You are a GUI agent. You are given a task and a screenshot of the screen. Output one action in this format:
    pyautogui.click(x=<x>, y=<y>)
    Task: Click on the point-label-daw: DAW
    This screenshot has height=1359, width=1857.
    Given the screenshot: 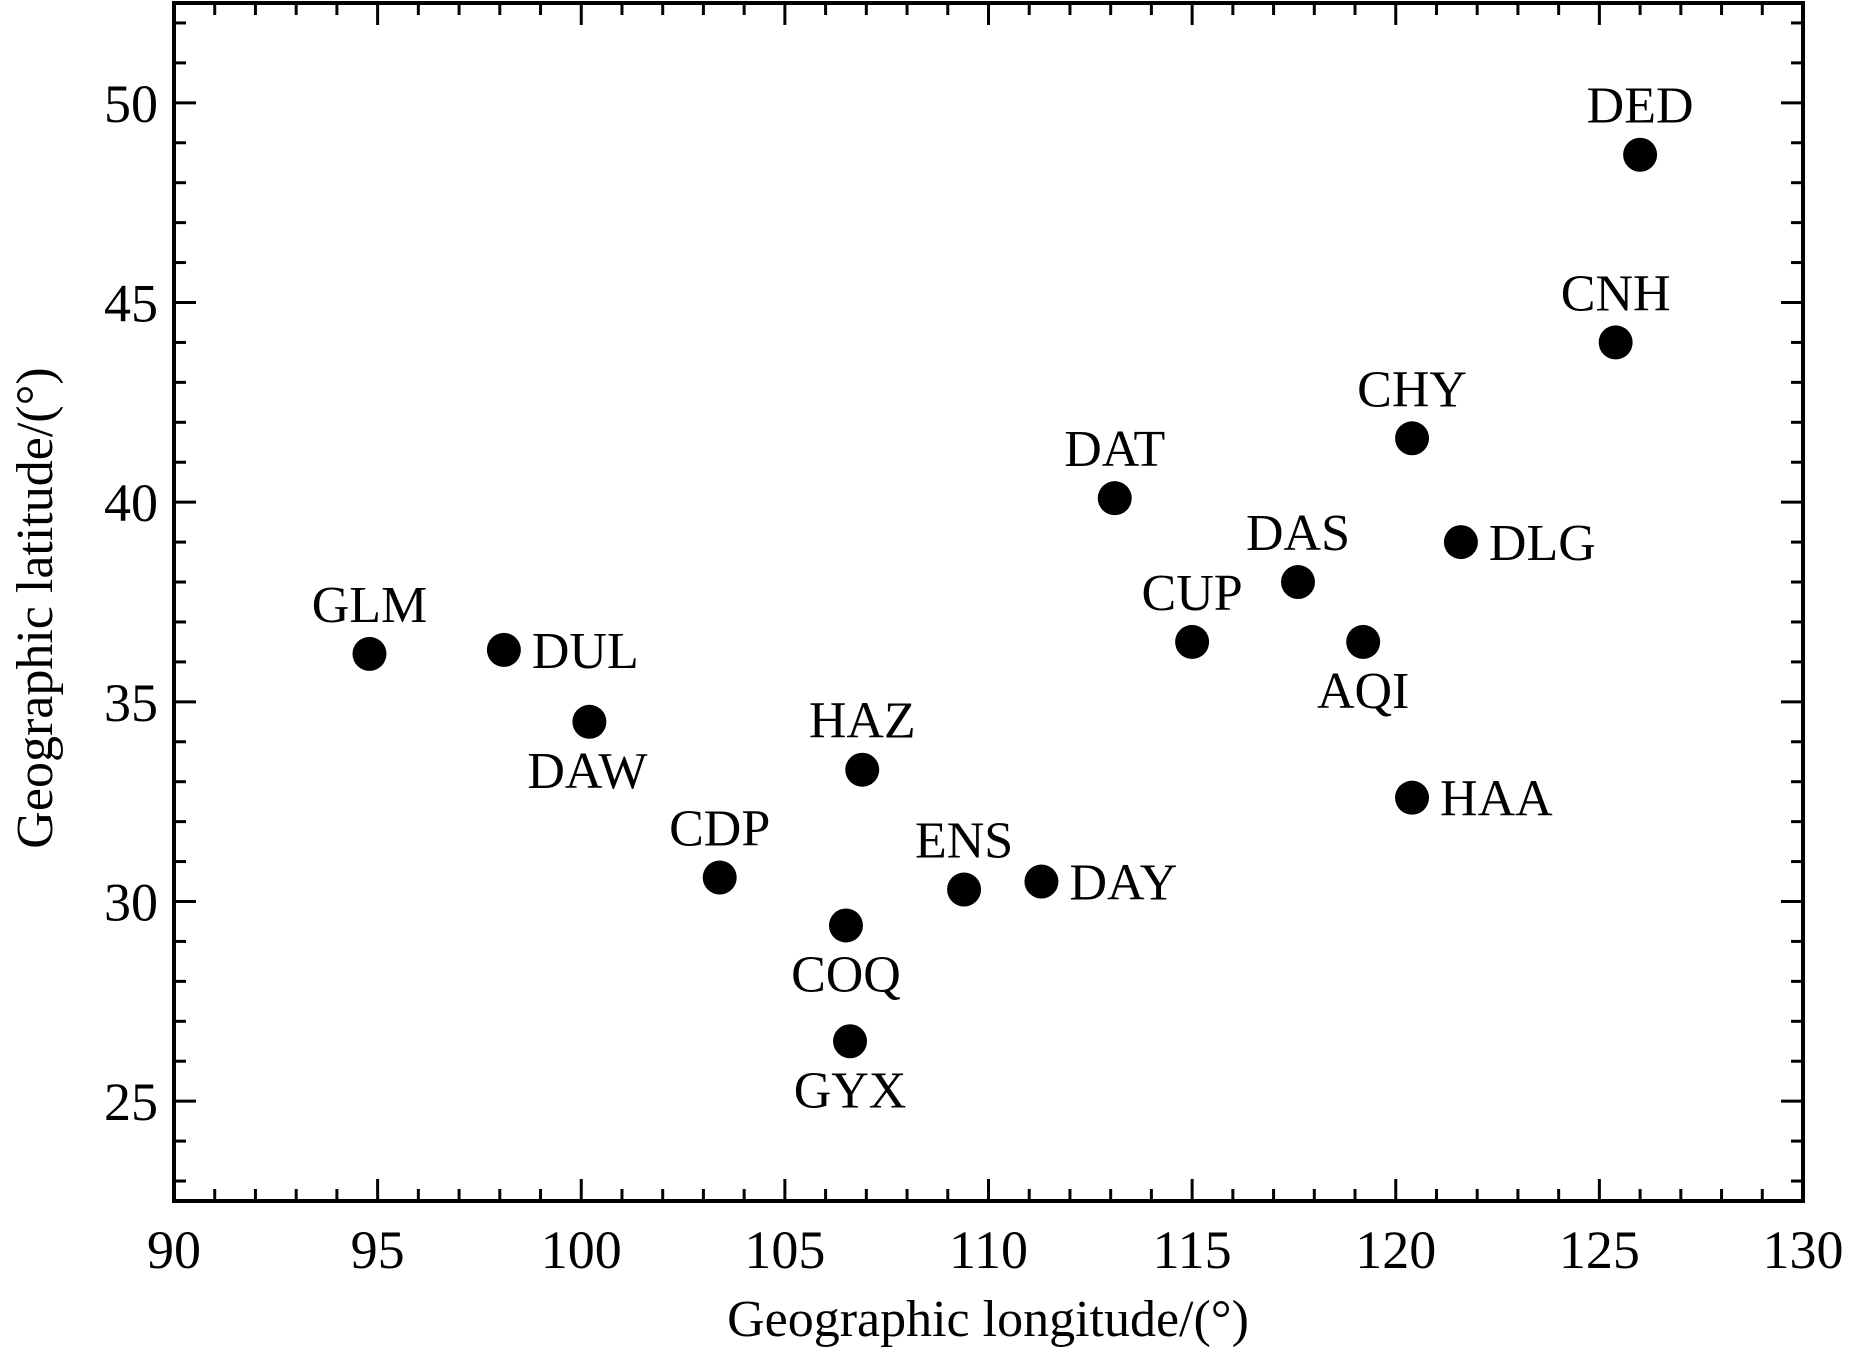 What is the action you would take?
    pyautogui.click(x=587, y=771)
    